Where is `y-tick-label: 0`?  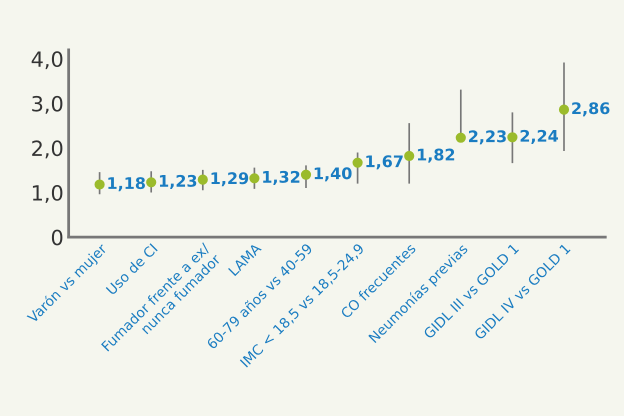 y-tick-label: 0 is located at coordinates (57, 238).